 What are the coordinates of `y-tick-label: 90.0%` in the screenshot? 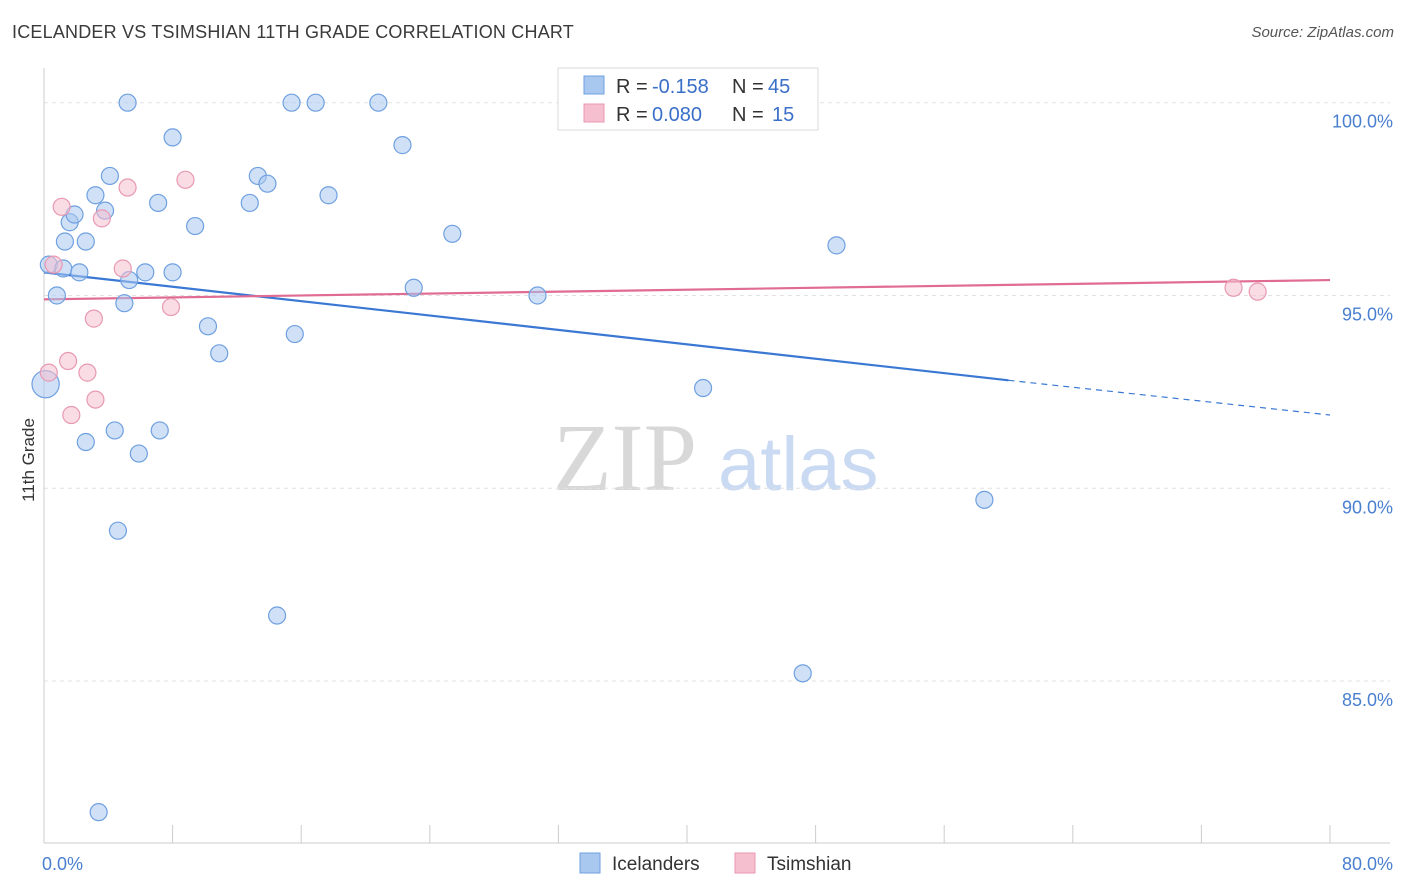 It's located at (1367, 507).